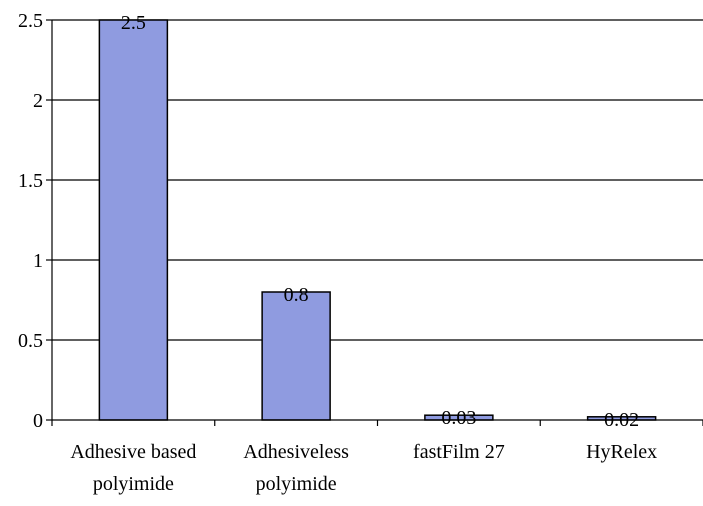 This screenshot has height=506, width=703. What do you see at coordinates (30, 221) in the screenshot?
I see `y-axis-tick-labels: 0 0.5 1 1.5 2 2.5` at bounding box center [30, 221].